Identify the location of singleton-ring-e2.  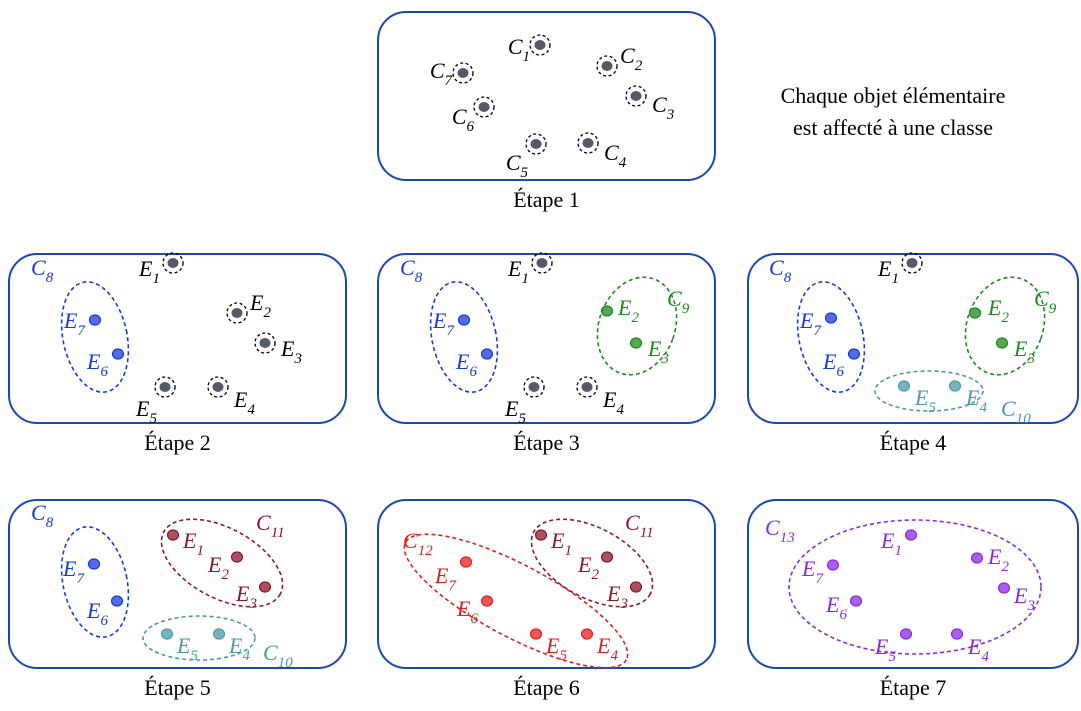
(237, 313).